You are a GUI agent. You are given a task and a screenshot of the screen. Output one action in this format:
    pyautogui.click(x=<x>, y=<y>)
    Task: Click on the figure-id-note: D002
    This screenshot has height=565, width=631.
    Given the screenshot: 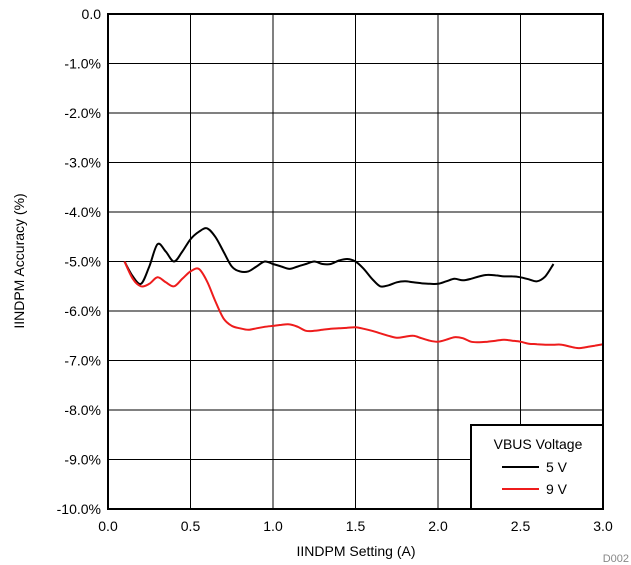 What is the action you would take?
    pyautogui.click(x=616, y=559)
    